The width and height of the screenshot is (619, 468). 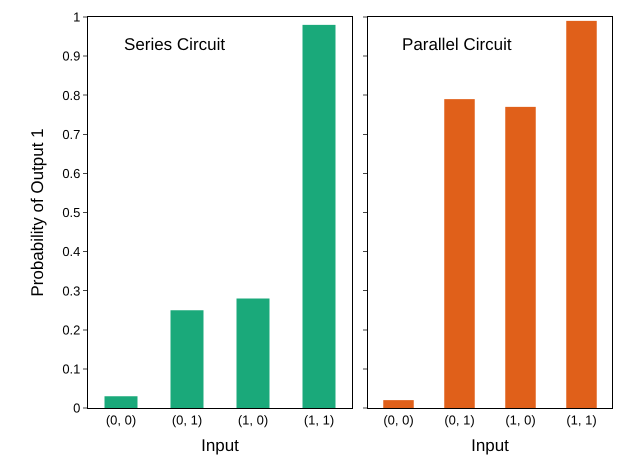 What do you see at coordinates (37, 212) in the screenshot?
I see `y-axis-title: Probability of Output 1` at bounding box center [37, 212].